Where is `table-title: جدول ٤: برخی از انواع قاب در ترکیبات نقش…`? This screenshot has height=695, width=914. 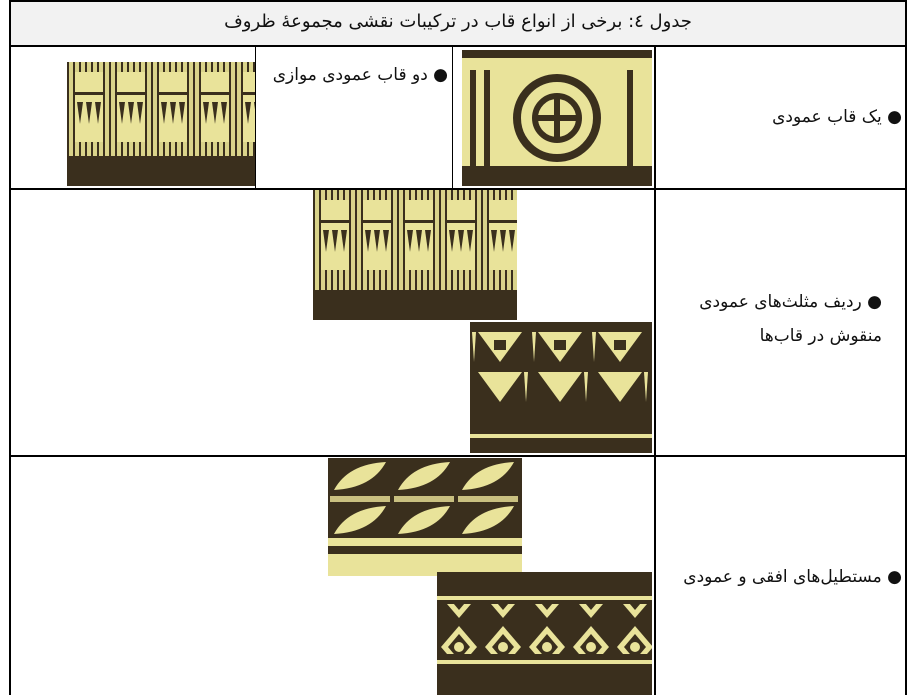 table-title: جدول ٤: برخی از انواع قاب در ترکیبات نقش… is located at coordinates (458, 21).